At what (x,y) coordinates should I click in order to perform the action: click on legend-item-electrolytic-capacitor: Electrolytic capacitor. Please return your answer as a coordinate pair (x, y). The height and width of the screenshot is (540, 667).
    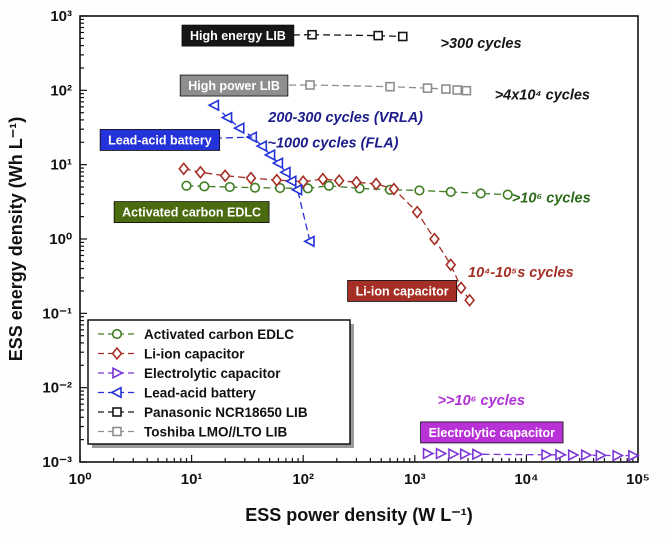
    Looking at the image, I should click on (189, 373).